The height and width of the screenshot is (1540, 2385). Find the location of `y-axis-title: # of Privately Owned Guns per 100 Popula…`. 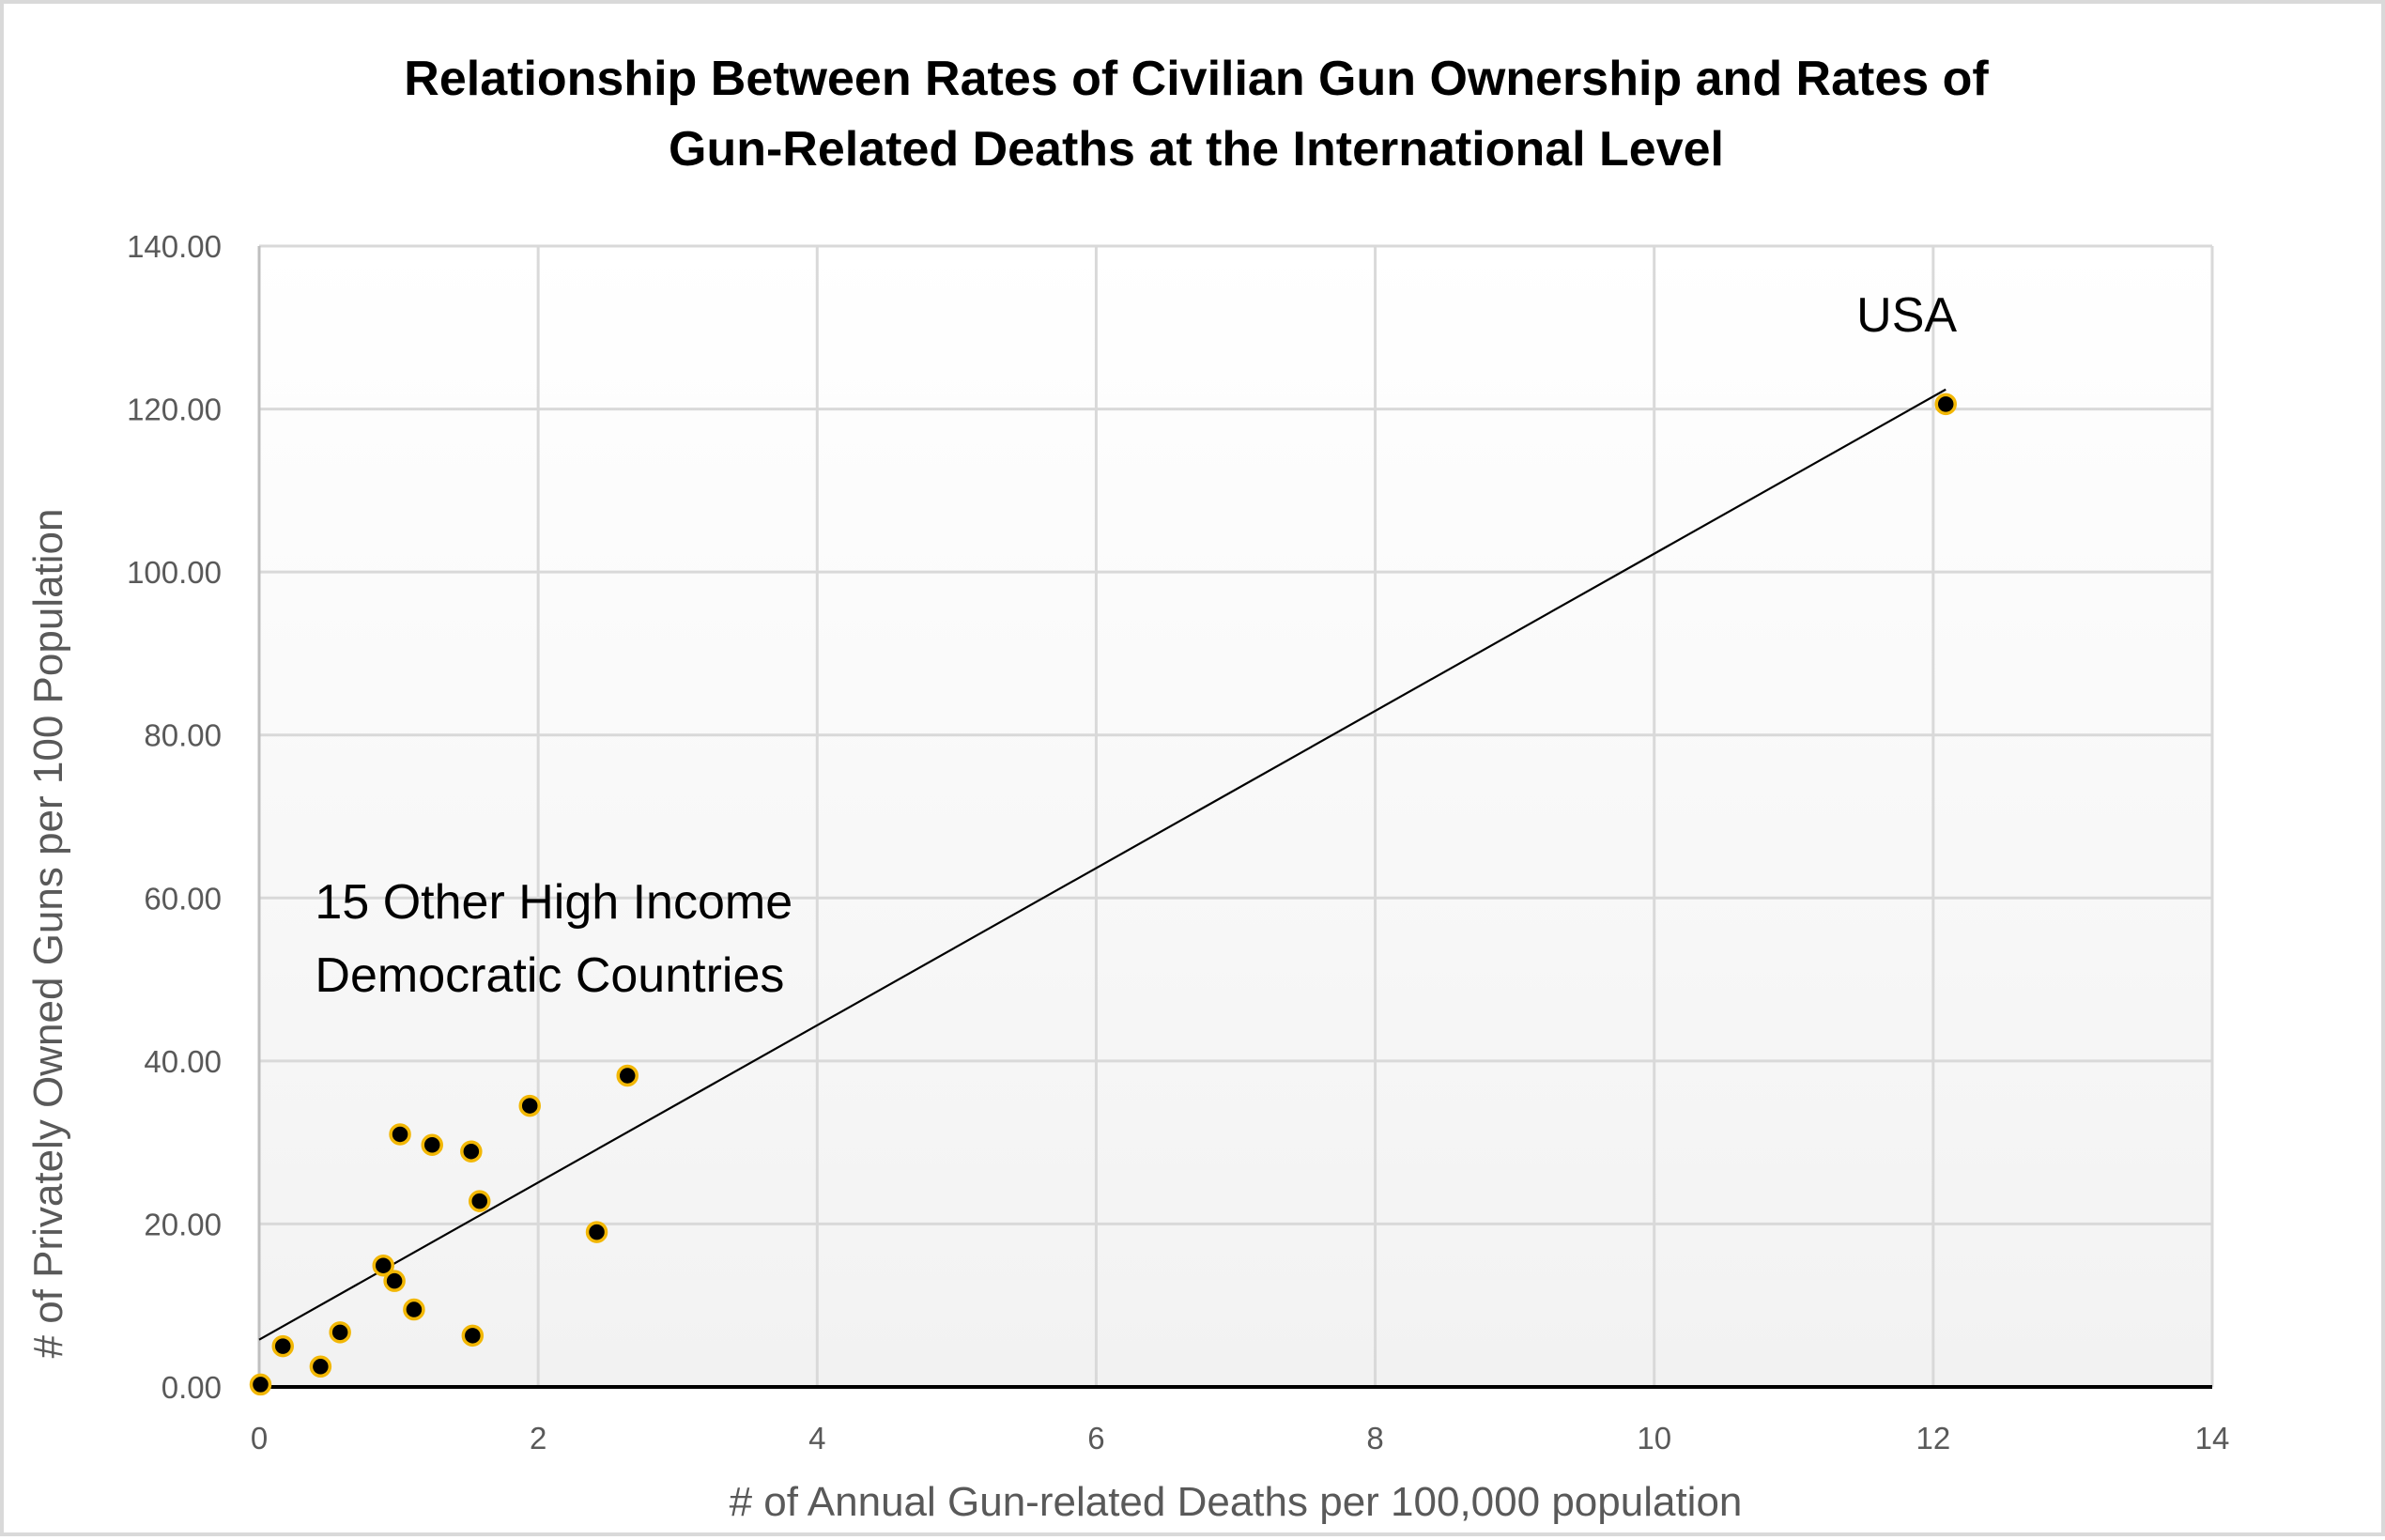

y-axis-title: # of Privately Owned Guns per 100 Popula… is located at coordinates (48, 934).